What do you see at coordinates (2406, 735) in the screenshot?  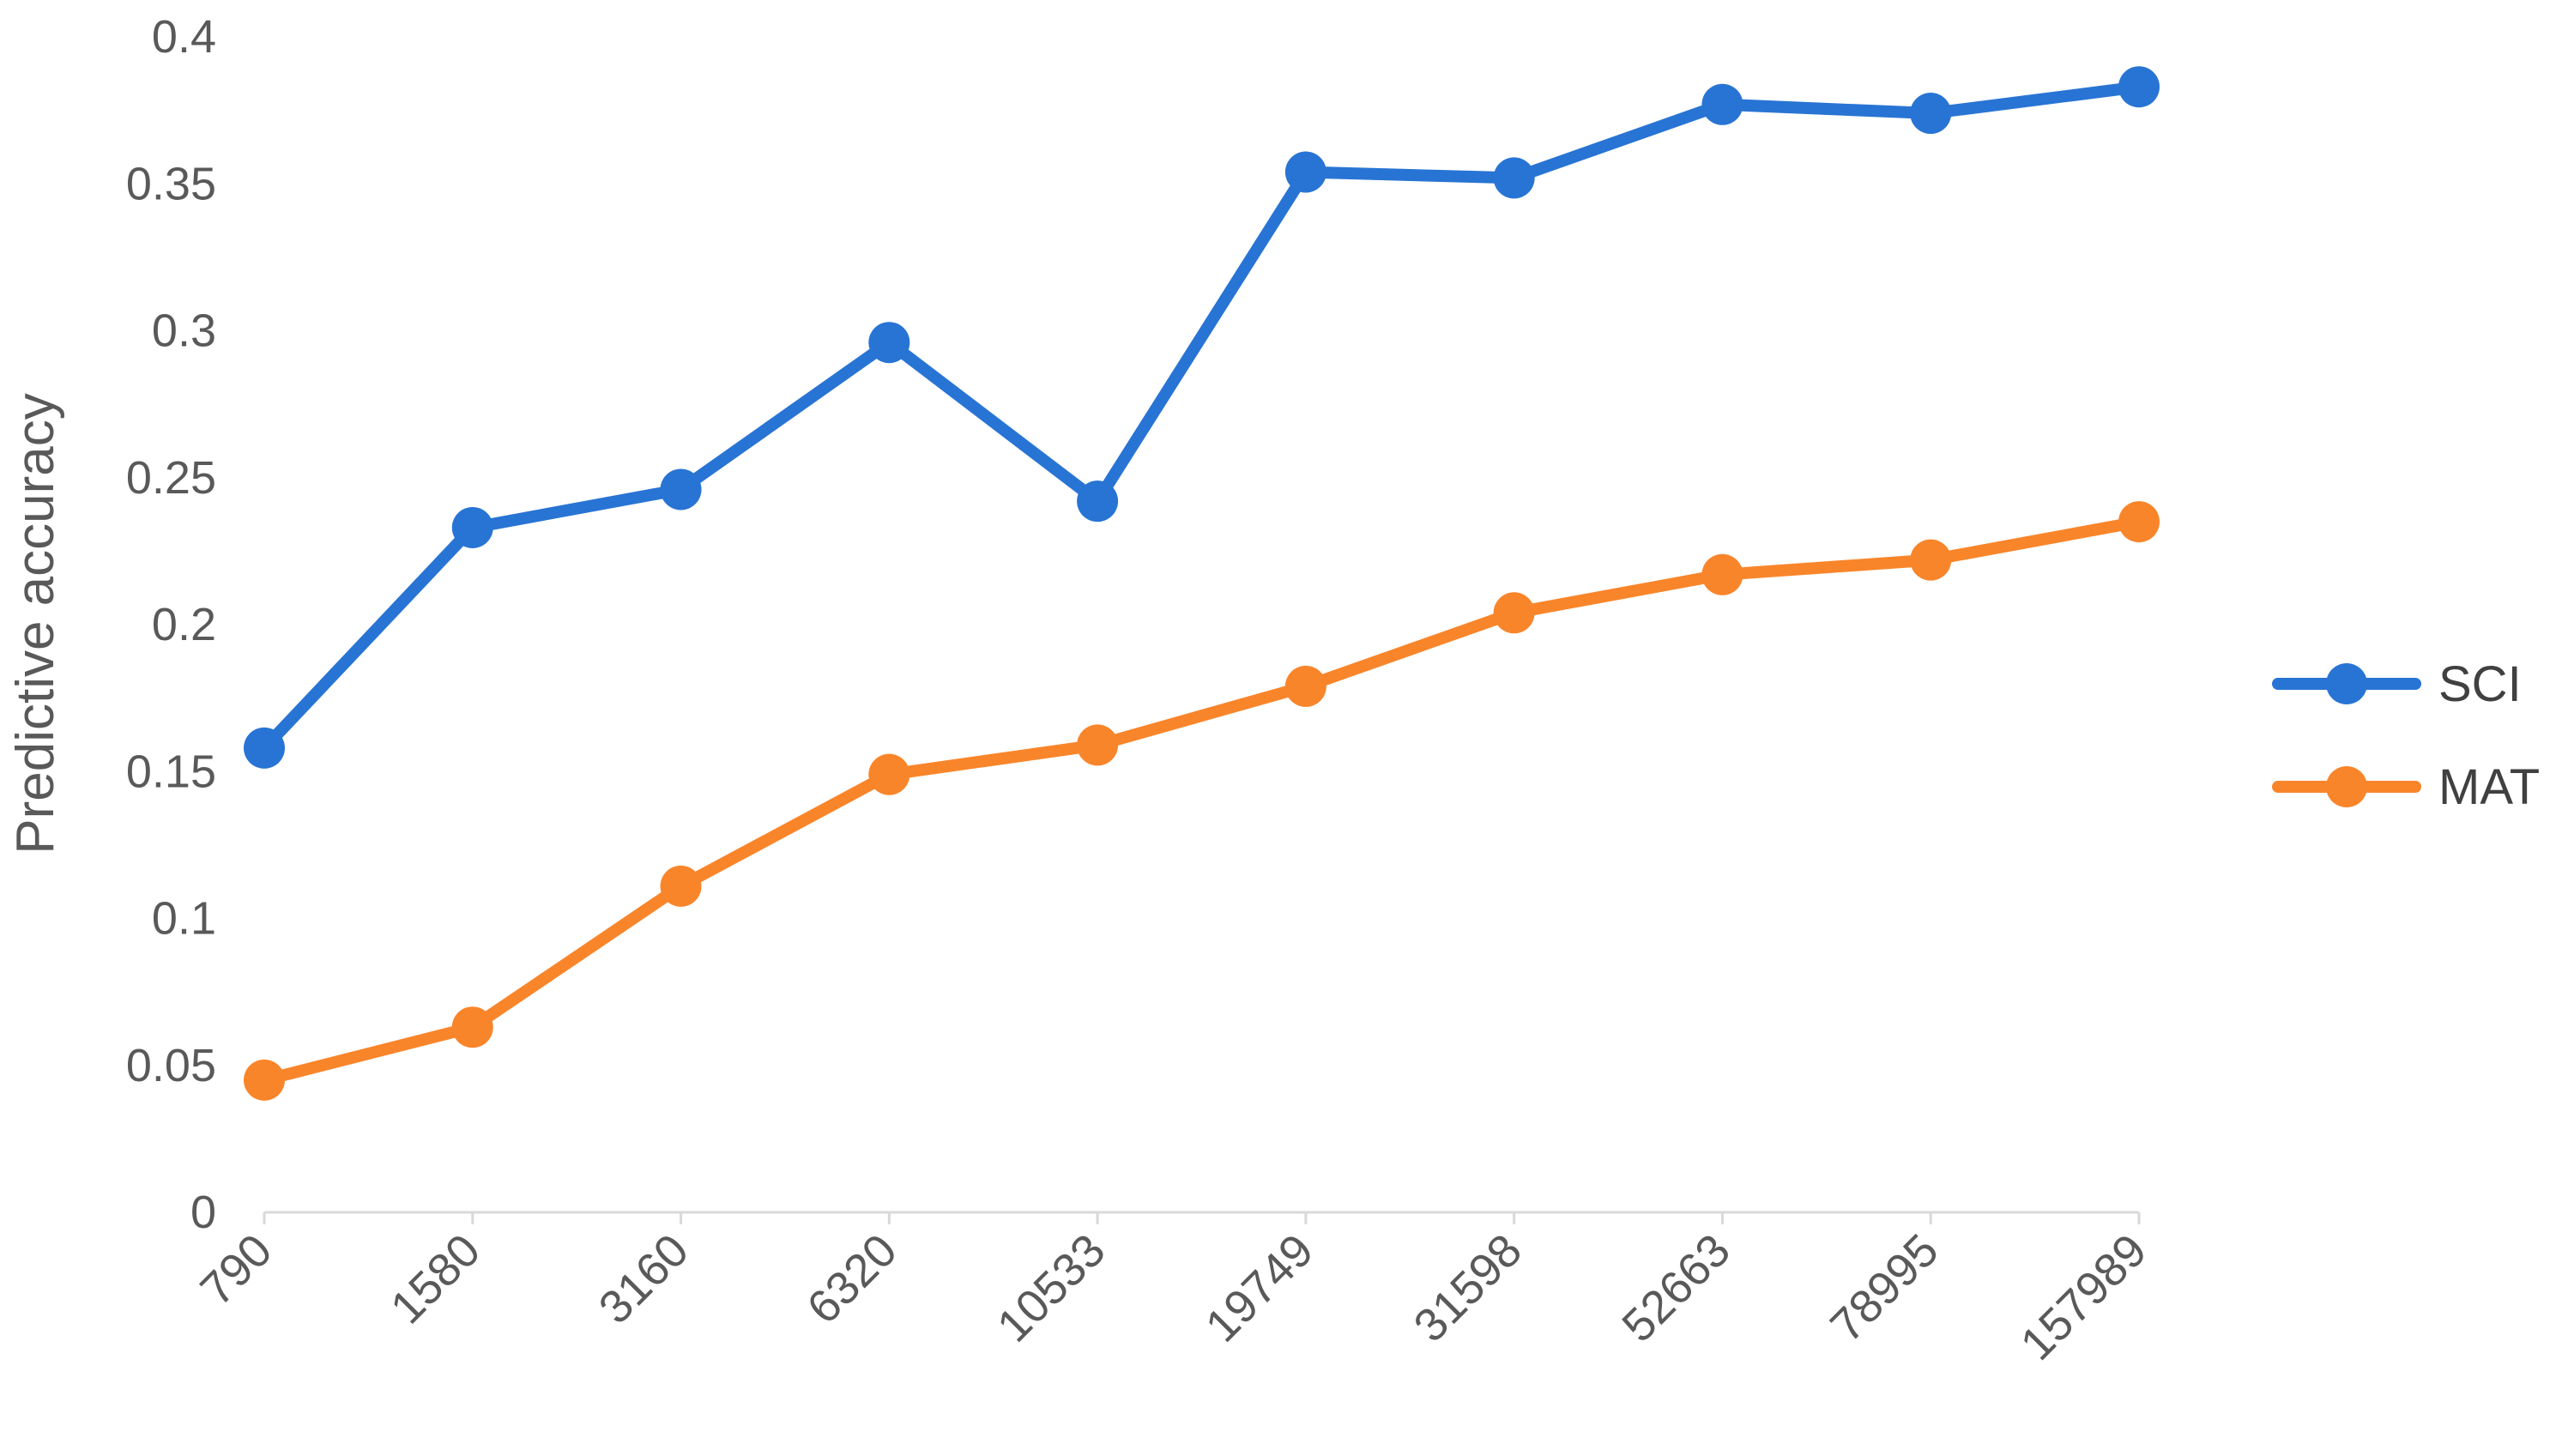 I see `legend: SCI MAT` at bounding box center [2406, 735].